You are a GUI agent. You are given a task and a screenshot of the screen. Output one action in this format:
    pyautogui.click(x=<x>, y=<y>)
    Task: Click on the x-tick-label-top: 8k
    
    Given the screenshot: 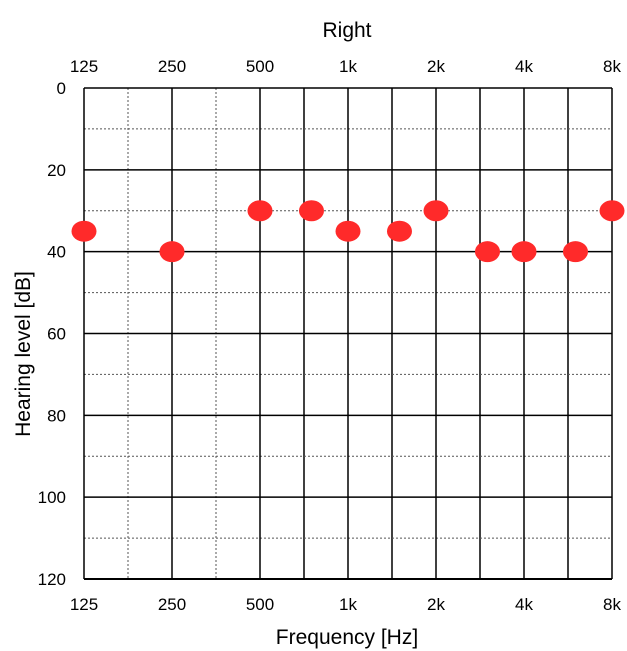 What is the action you would take?
    pyautogui.click(x=612, y=66)
    